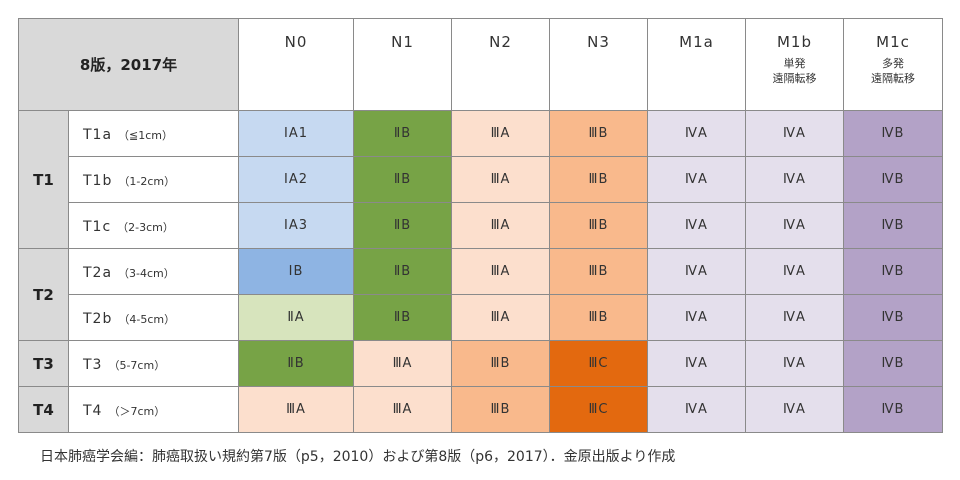 The width and height of the screenshot is (960, 480). I want to click on column-header-note: 多発 遠隔転移, so click(893, 71).